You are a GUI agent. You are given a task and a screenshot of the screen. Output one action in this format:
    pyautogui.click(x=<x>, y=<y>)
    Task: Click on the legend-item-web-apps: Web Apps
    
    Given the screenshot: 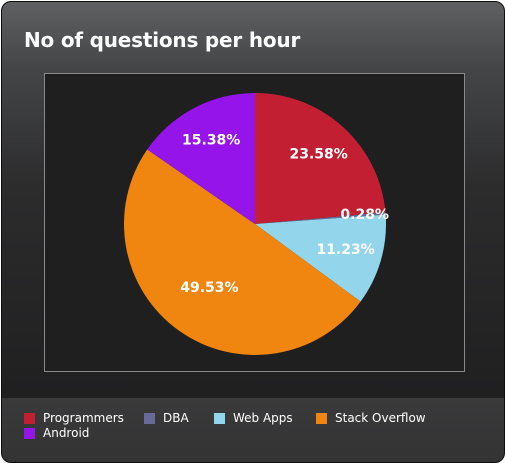 What is the action you would take?
    pyautogui.click(x=253, y=418)
    